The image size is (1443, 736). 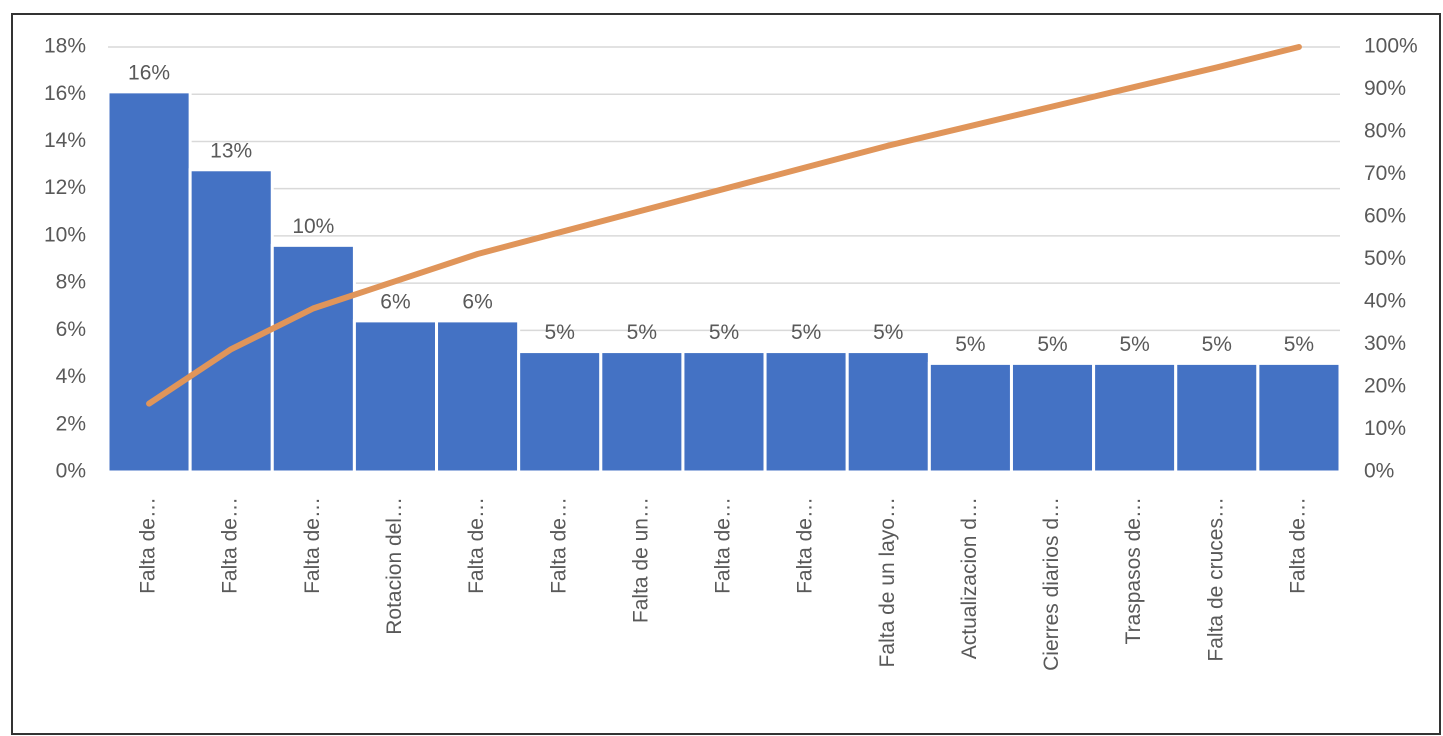 What do you see at coordinates (71, 329) in the screenshot?
I see `y-tick-label: 6%` at bounding box center [71, 329].